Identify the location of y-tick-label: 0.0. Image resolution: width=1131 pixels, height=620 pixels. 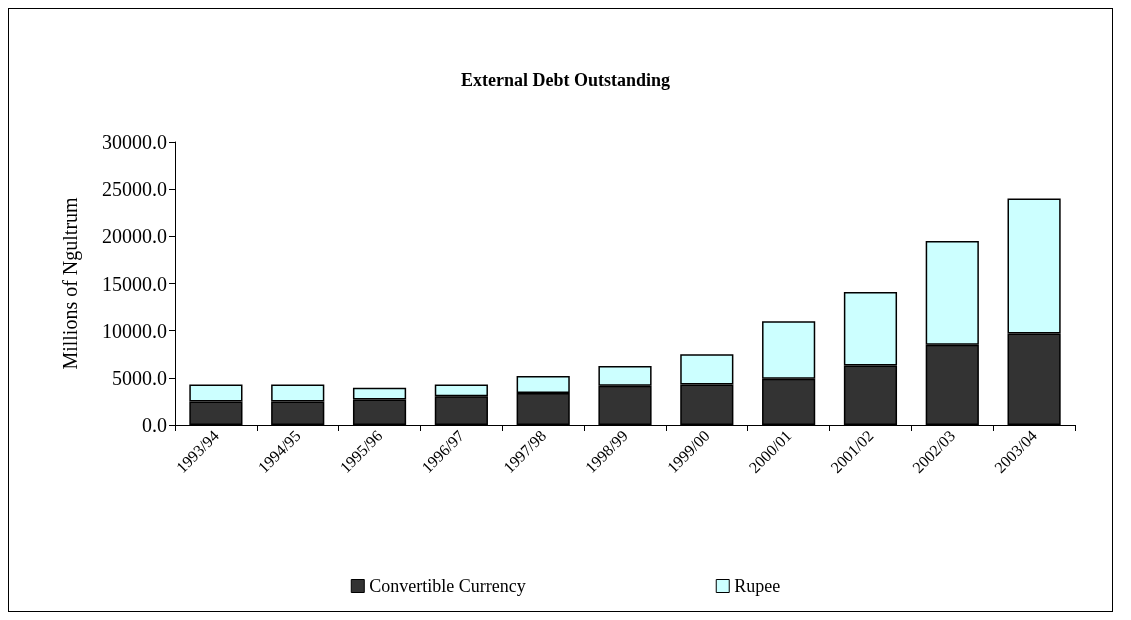
(154, 425).